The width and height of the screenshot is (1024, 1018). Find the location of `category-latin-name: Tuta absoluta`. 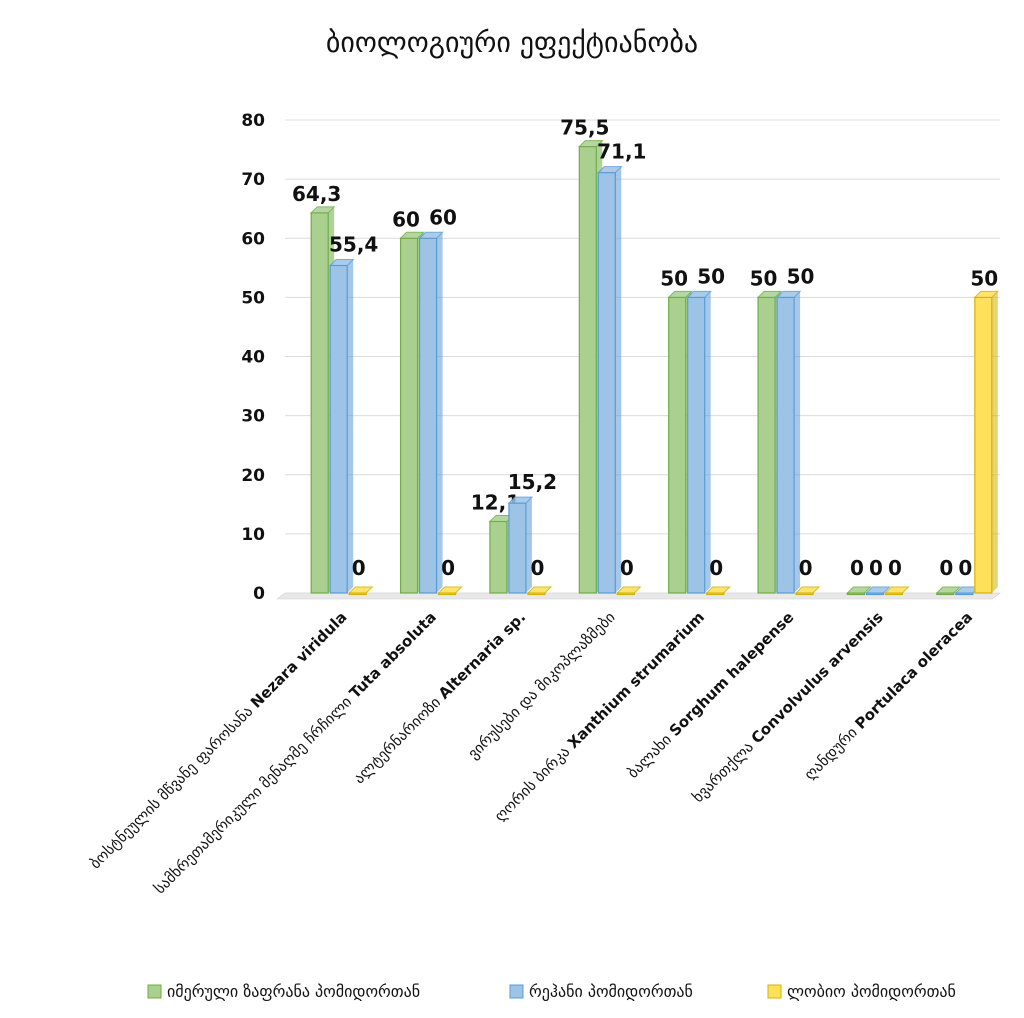

category-latin-name: Tuta absoluta is located at coordinates (393, 655).